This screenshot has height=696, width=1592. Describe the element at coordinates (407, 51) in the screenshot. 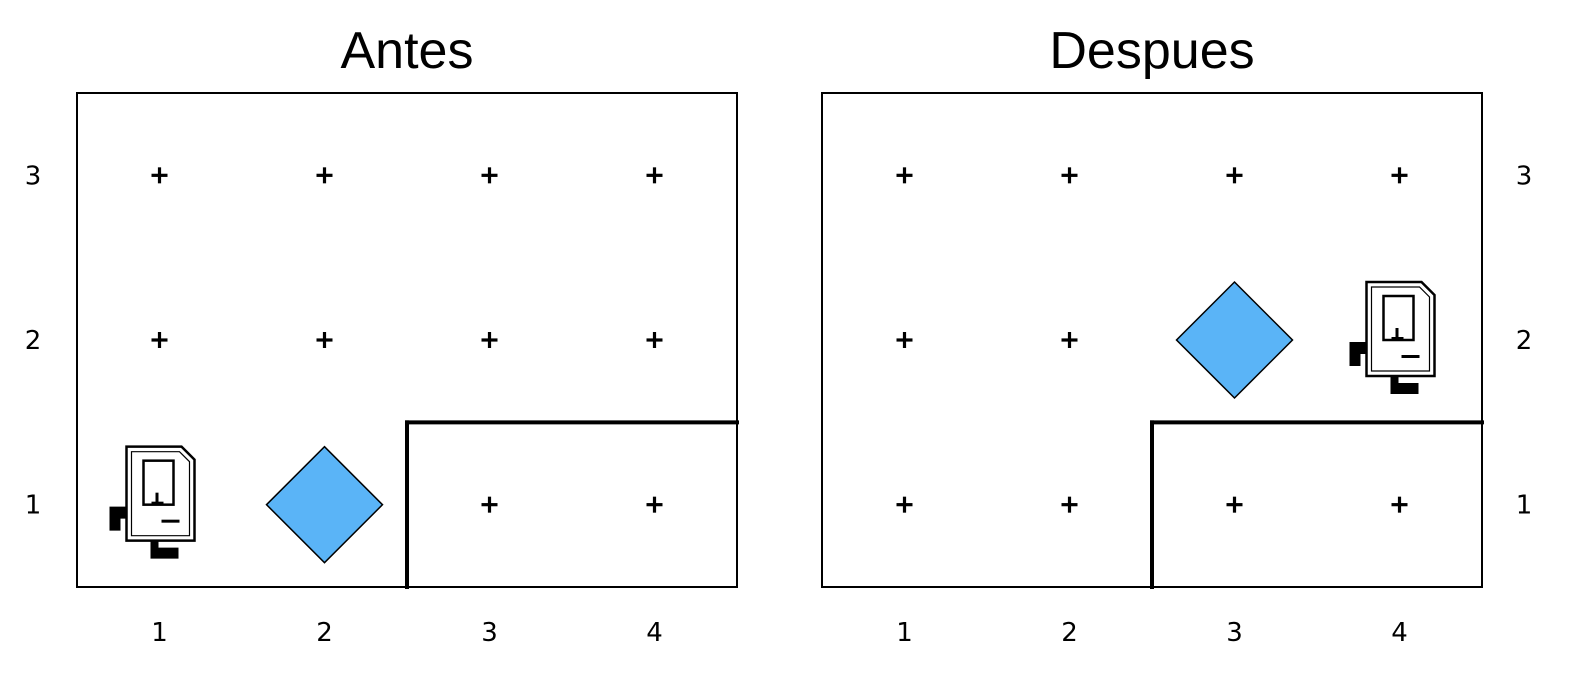

I see `panel-title: Antes` at that location.